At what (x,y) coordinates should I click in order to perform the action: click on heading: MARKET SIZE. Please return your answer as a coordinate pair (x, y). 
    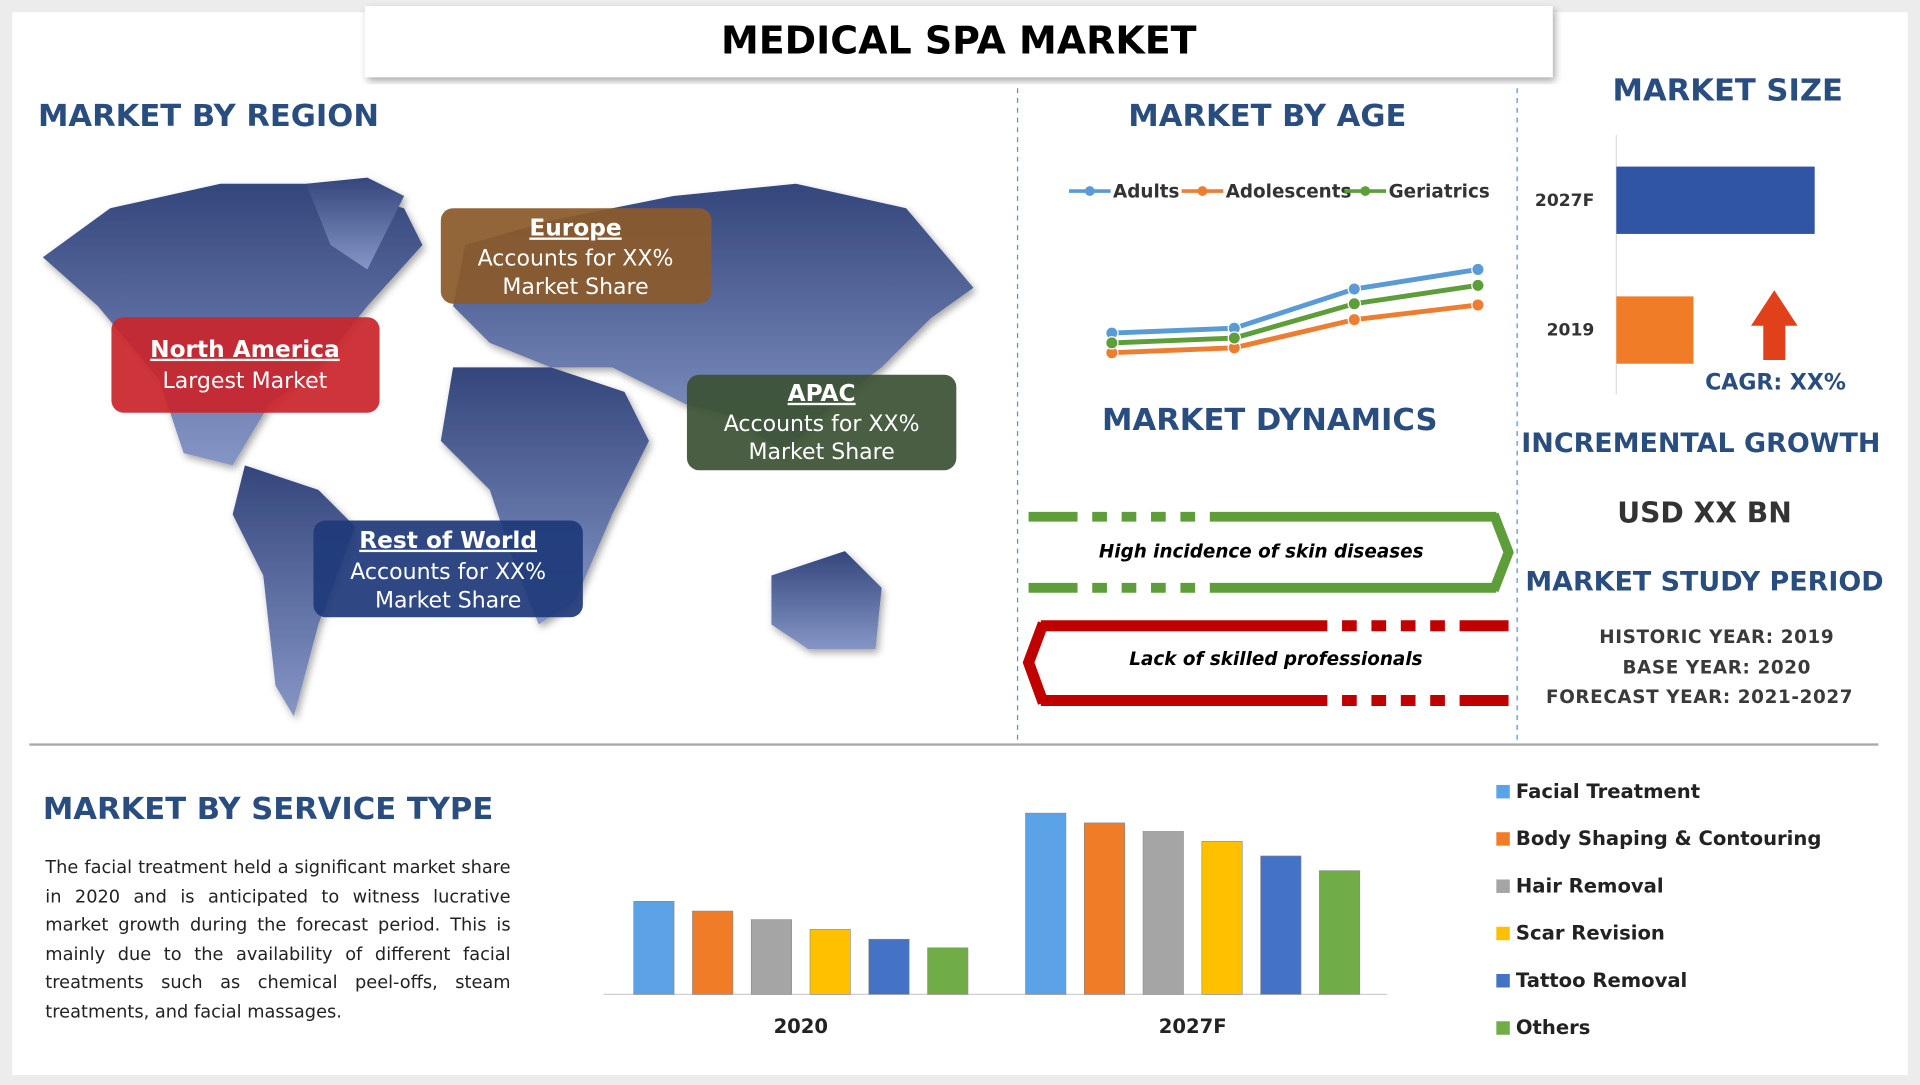
    Looking at the image, I should click on (1728, 90).